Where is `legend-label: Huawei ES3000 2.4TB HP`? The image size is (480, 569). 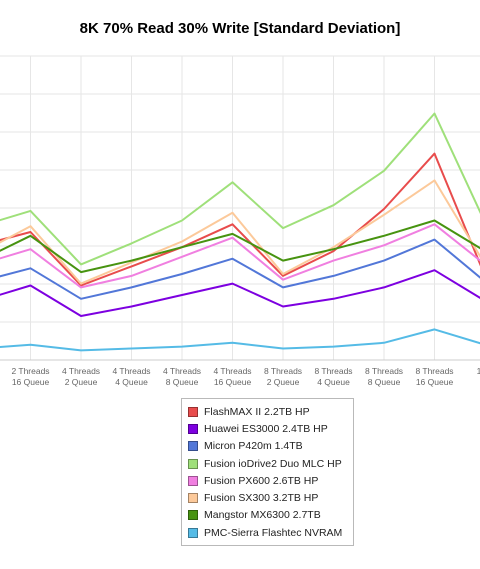
legend-label: Huawei ES3000 2.4TB HP is located at coordinates (266, 428).